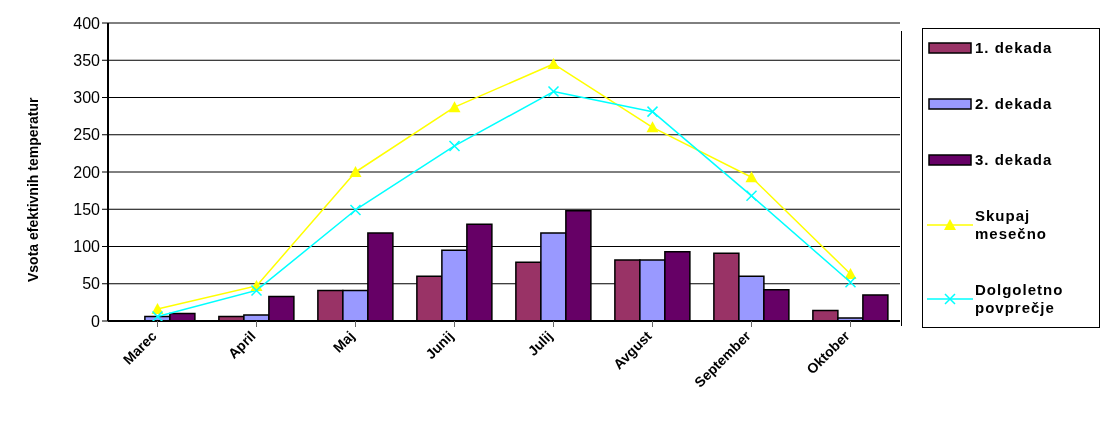 The image size is (1108, 421). Describe the element at coordinates (87, 60) in the screenshot. I see `y-tick-label: 350` at that location.